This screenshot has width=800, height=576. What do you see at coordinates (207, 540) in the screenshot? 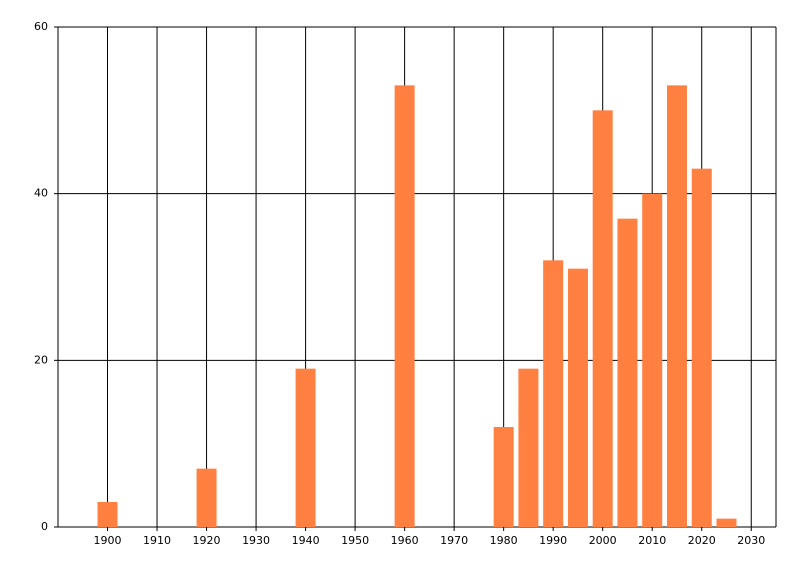
I see `x-tick-label: 1920` at bounding box center [207, 540].